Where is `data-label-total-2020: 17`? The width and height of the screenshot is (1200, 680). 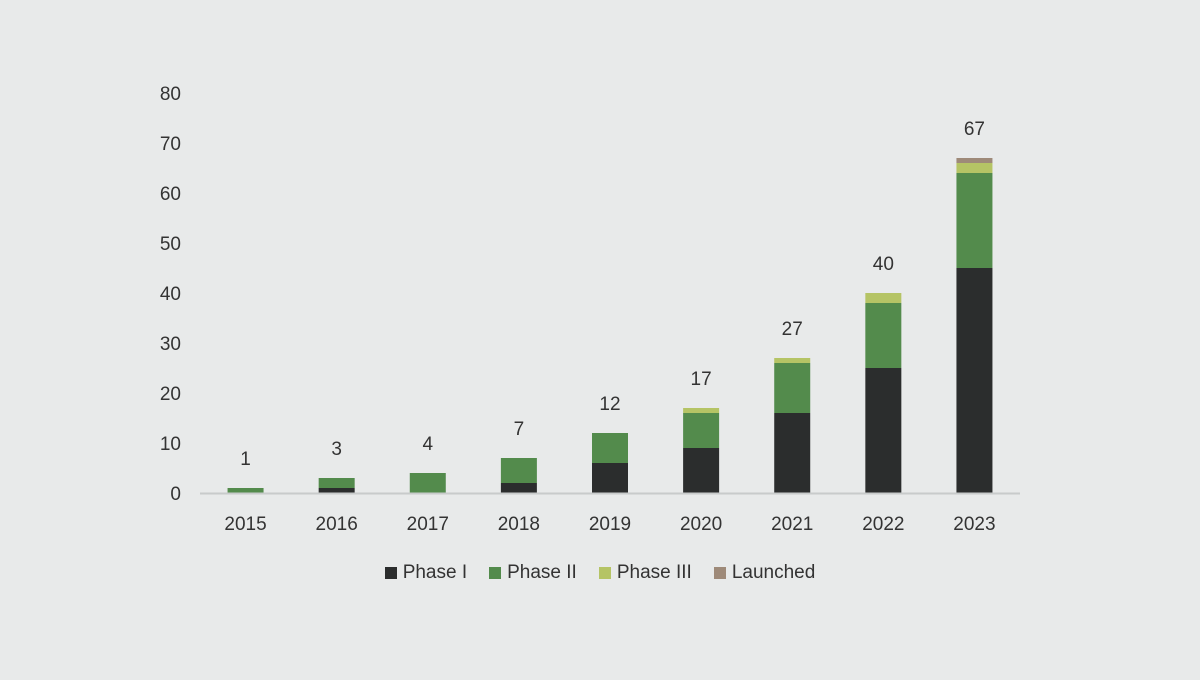
data-label-total-2020: 17 is located at coordinates (701, 379).